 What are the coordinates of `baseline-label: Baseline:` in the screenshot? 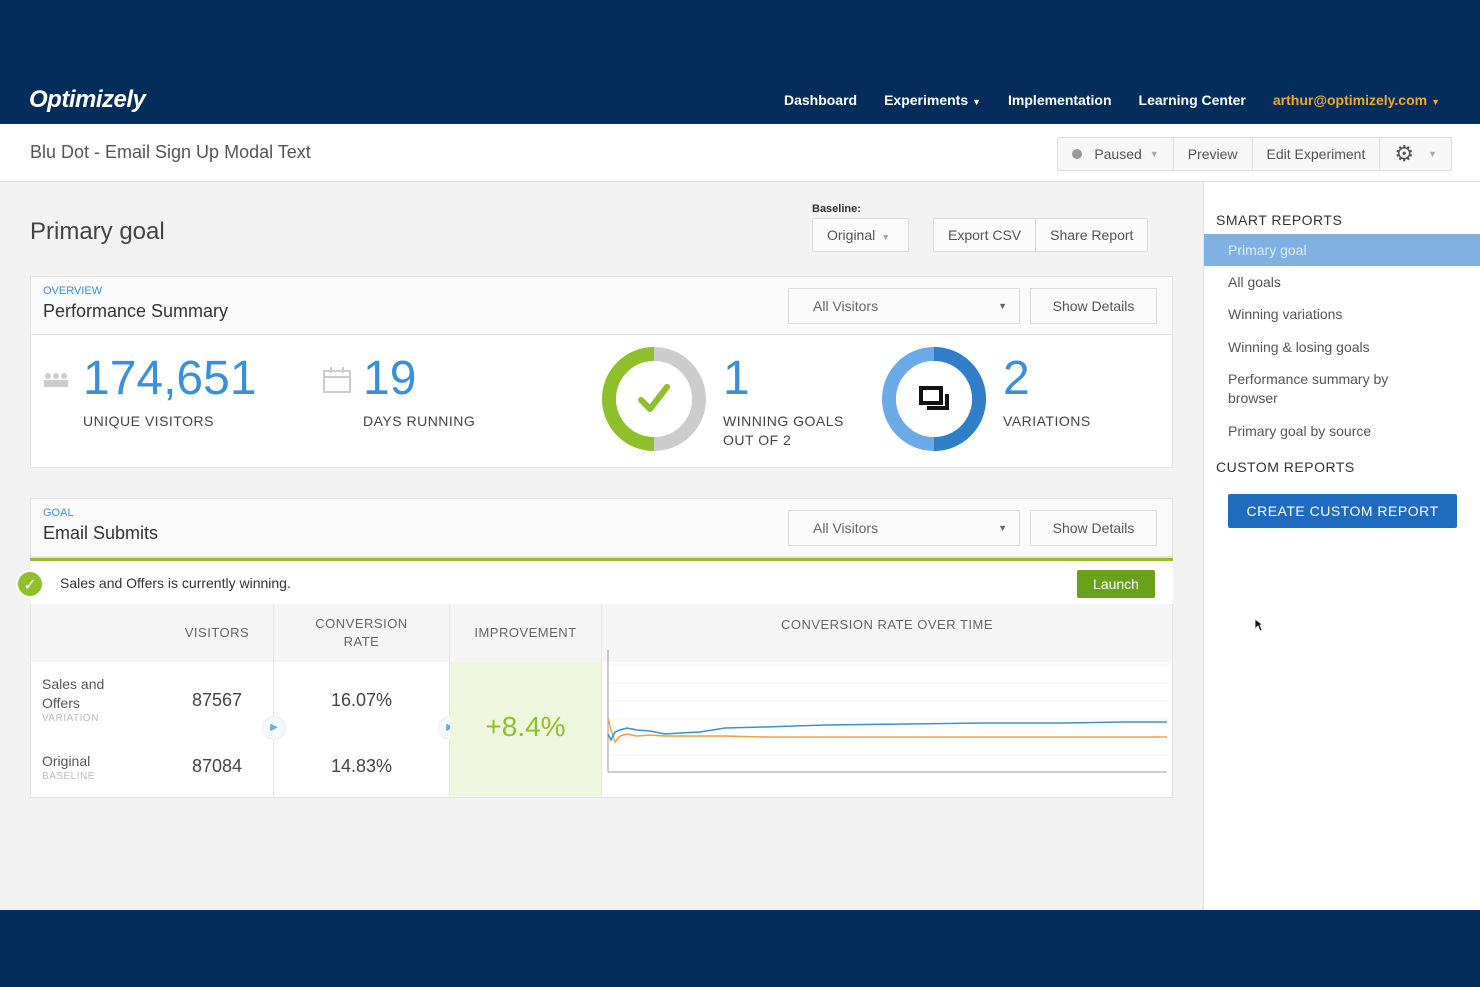 It's located at (836, 209).